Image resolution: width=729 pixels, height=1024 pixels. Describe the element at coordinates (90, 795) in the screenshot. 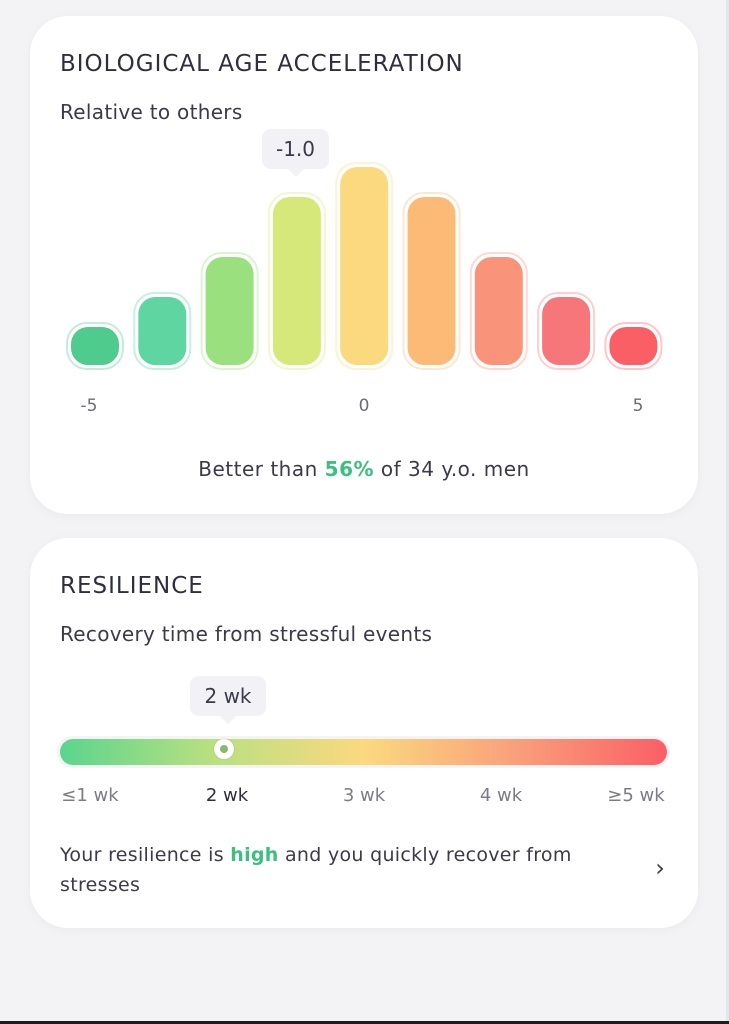

I see `scale-label-1wk: ≤1 wk` at that location.